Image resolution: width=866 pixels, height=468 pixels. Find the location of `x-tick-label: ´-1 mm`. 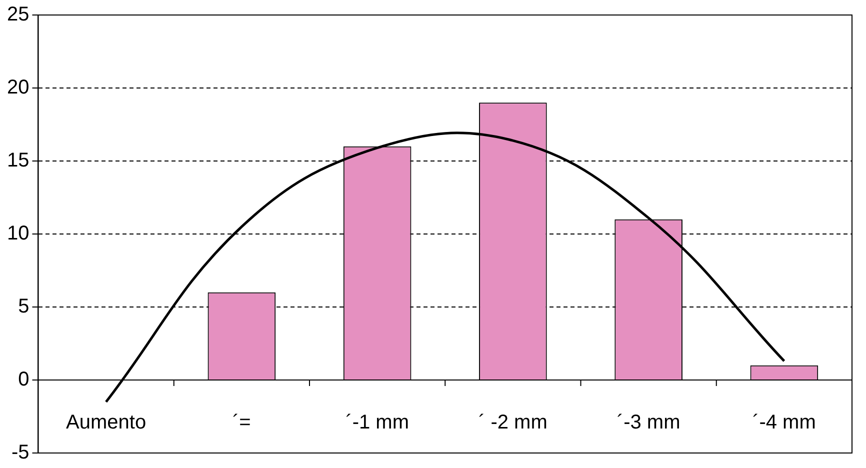

x-tick-label: ´-1 mm is located at coordinates (377, 423).